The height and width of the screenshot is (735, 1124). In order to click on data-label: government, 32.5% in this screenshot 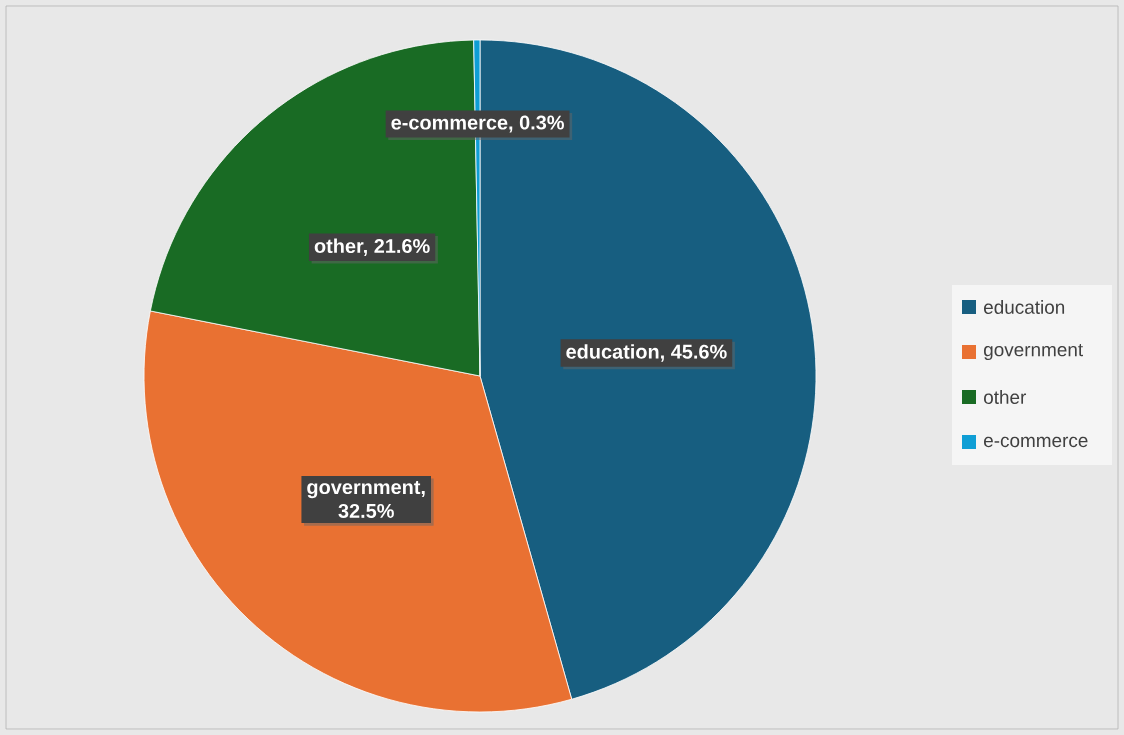, I will do `click(366, 499)`.